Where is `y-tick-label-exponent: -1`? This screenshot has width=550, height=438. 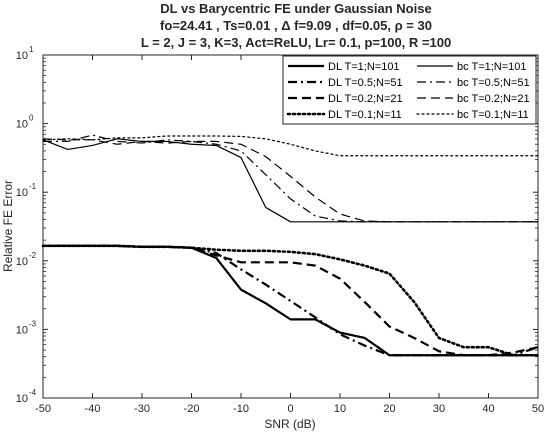
y-tick-label-exponent: -1 is located at coordinates (33, 186).